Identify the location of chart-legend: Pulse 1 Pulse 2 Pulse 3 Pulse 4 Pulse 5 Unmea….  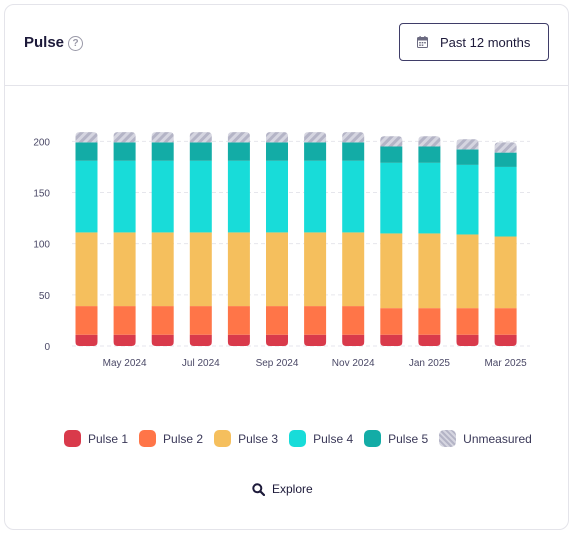
(303, 438).